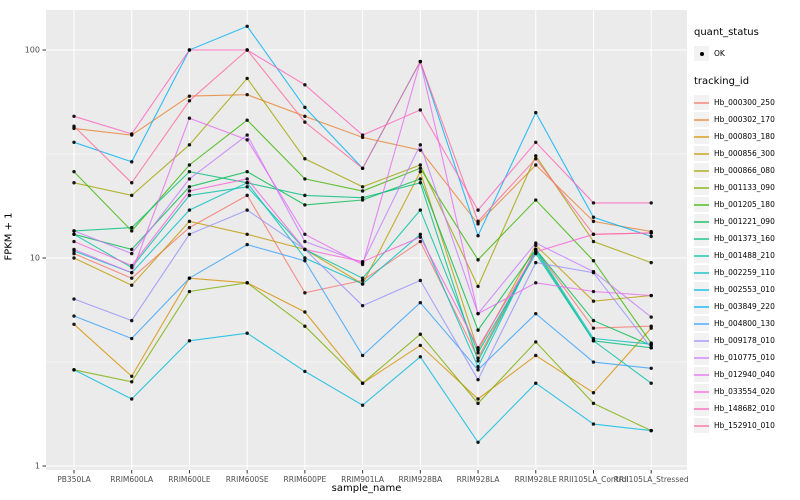 This screenshot has width=800, height=500. What do you see at coordinates (746, 425) in the screenshot?
I see `legend-item-Hb_152910_010: Hb_152910_010` at bounding box center [746, 425].